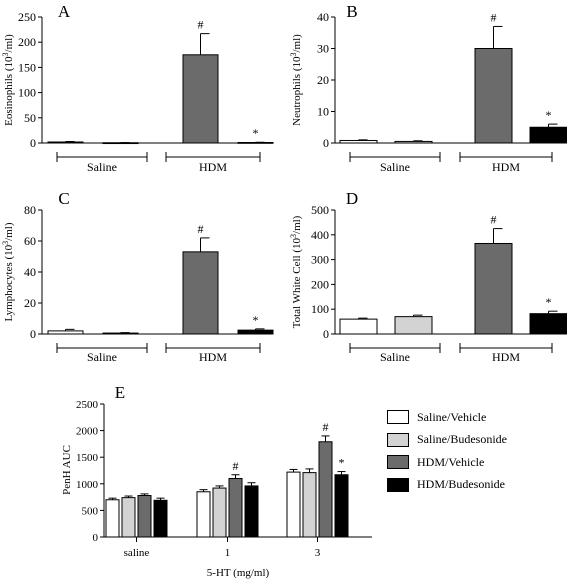 The image size is (567, 579). I want to click on panel-e-ytick-label: 2000, so click(87, 432).